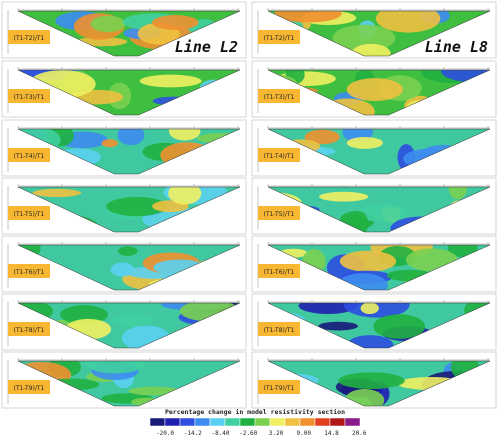 Image resolution: width=501 pixels, height=438 pixels. Describe the element at coordinates (331, 433) in the screenshot. I see `colorbar-label: 14.8` at that location.